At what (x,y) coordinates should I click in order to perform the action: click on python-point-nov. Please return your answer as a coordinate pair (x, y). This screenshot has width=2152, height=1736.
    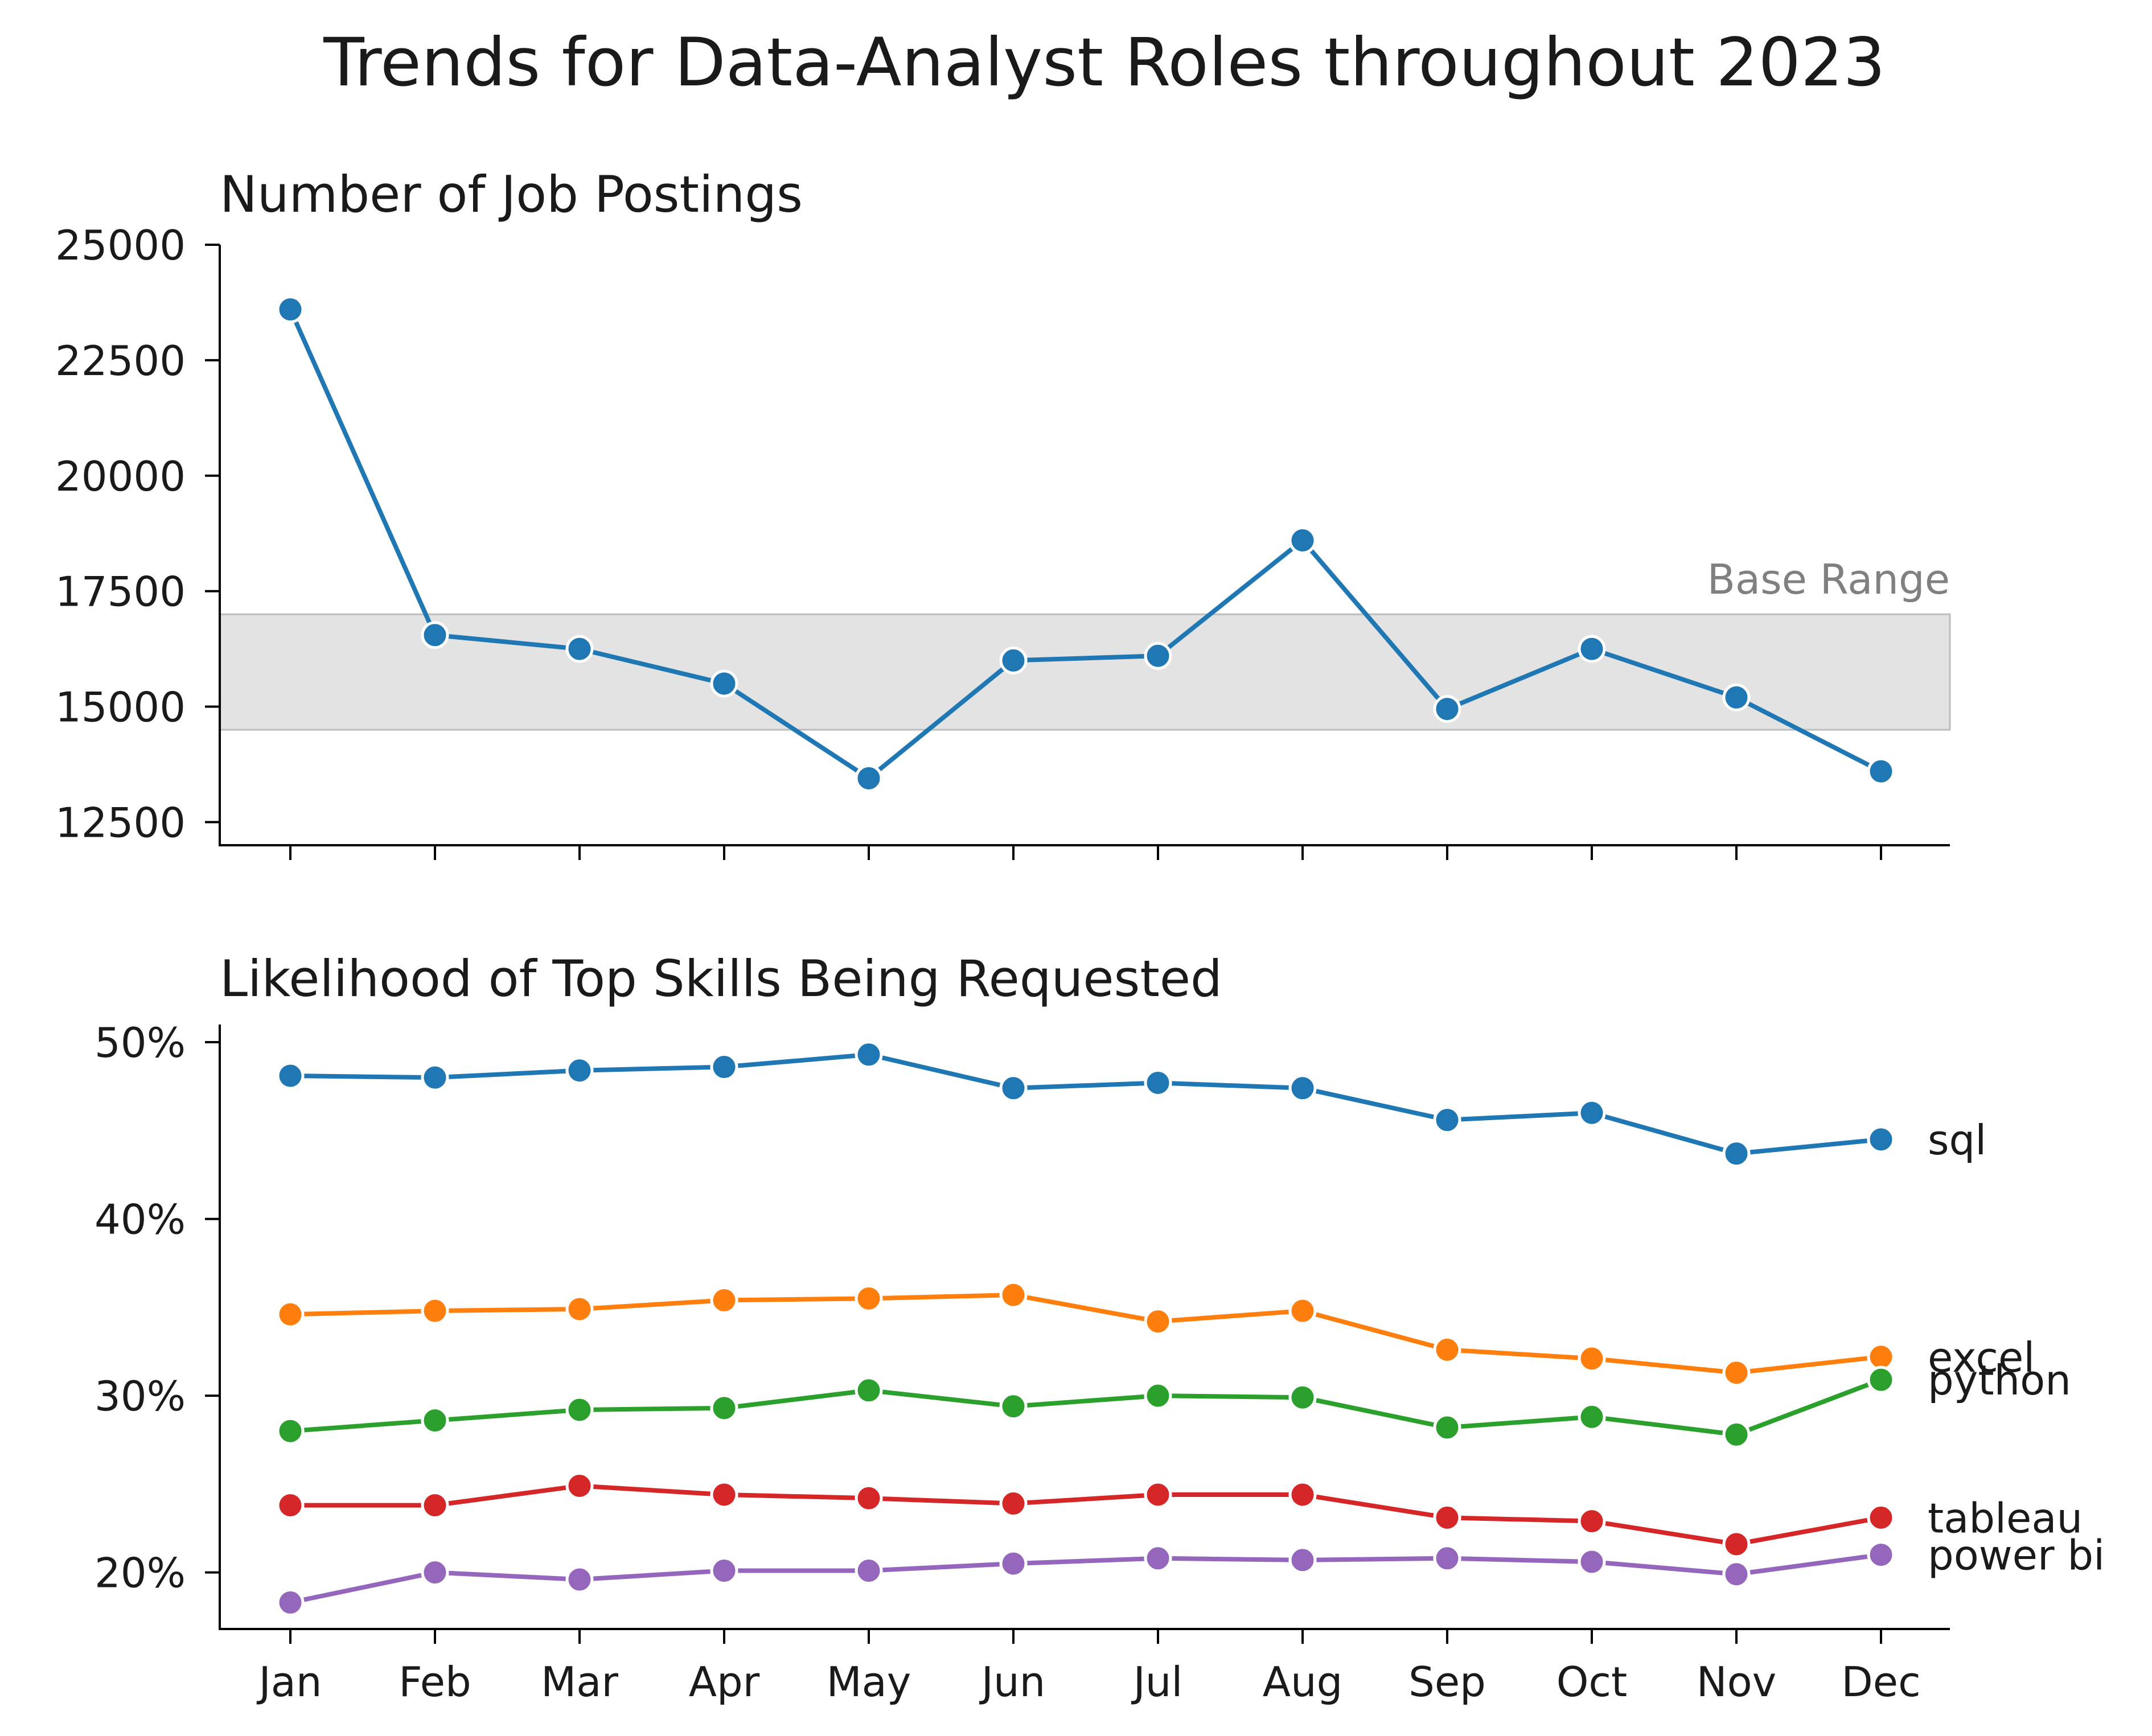
    Looking at the image, I should click on (1737, 1434).